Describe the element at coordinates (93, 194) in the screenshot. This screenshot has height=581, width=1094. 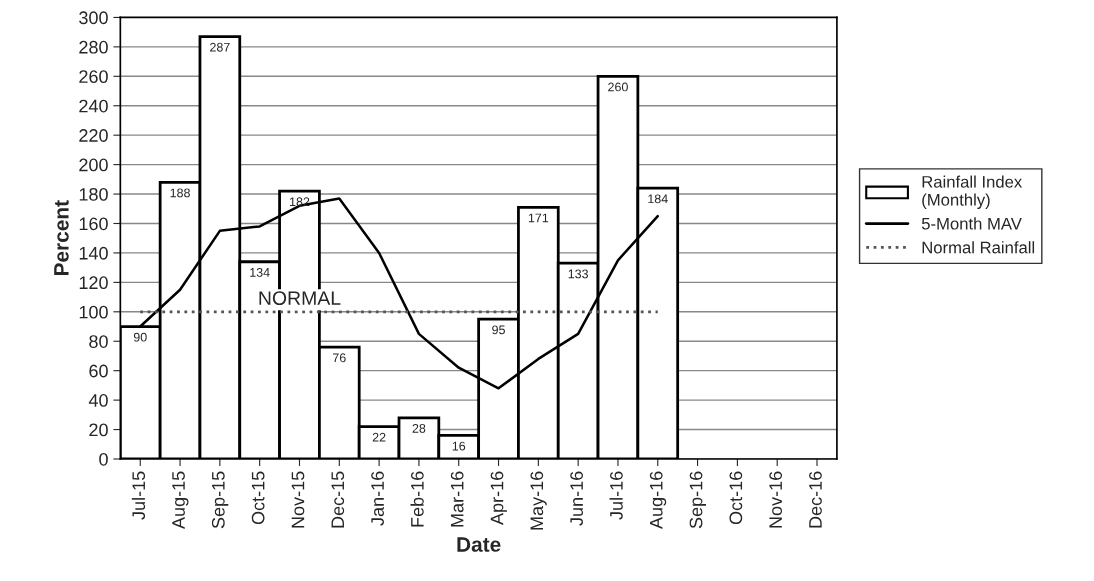
I see `y-tick-label: 180` at that location.